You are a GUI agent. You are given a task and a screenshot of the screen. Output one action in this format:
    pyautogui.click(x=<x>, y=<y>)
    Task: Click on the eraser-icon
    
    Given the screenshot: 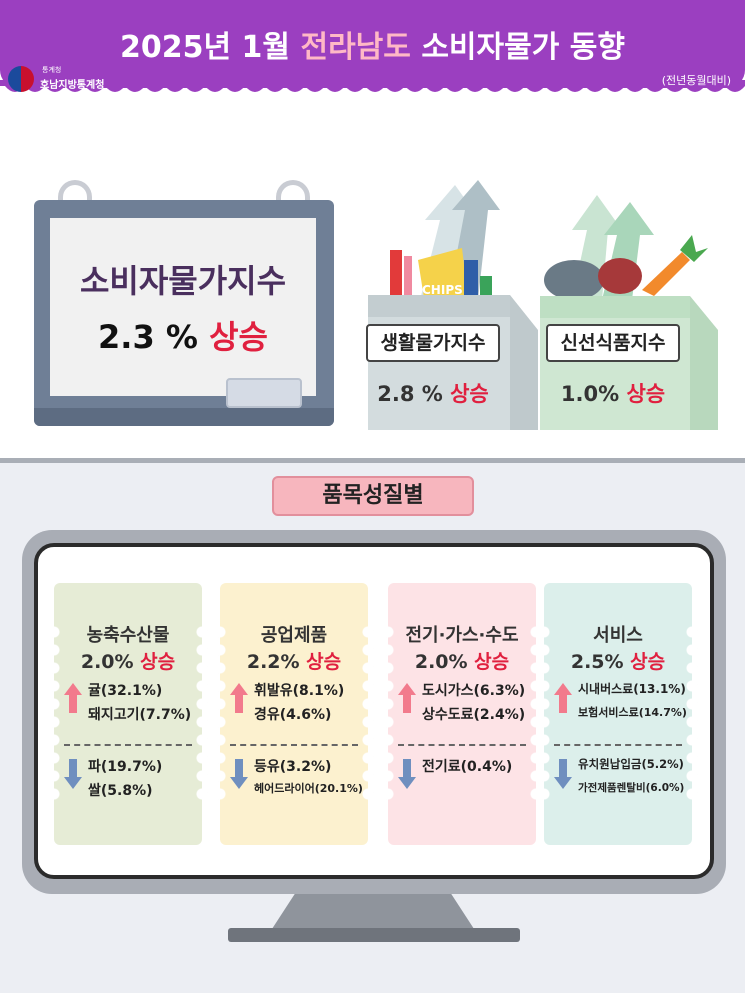 What is the action you would take?
    pyautogui.click(x=264, y=393)
    